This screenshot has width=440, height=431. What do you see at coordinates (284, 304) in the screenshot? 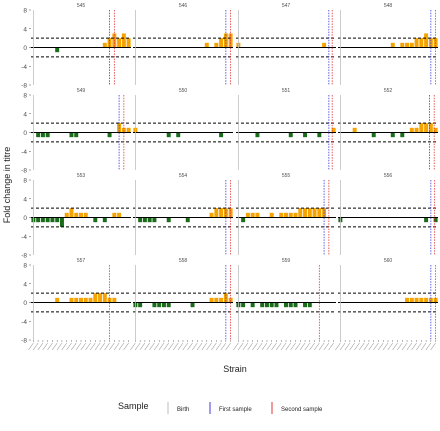
I see `panel-559: 559` at bounding box center [284, 304].